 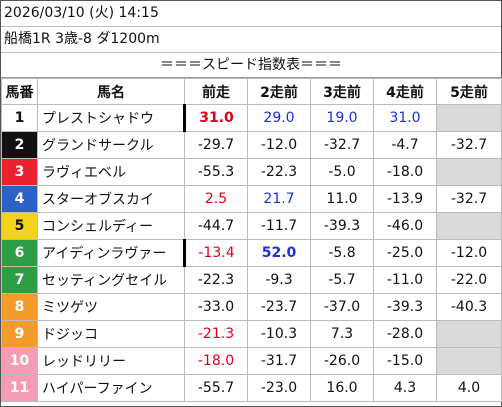 I want to click on speed-index: -26.0, so click(x=342, y=361).